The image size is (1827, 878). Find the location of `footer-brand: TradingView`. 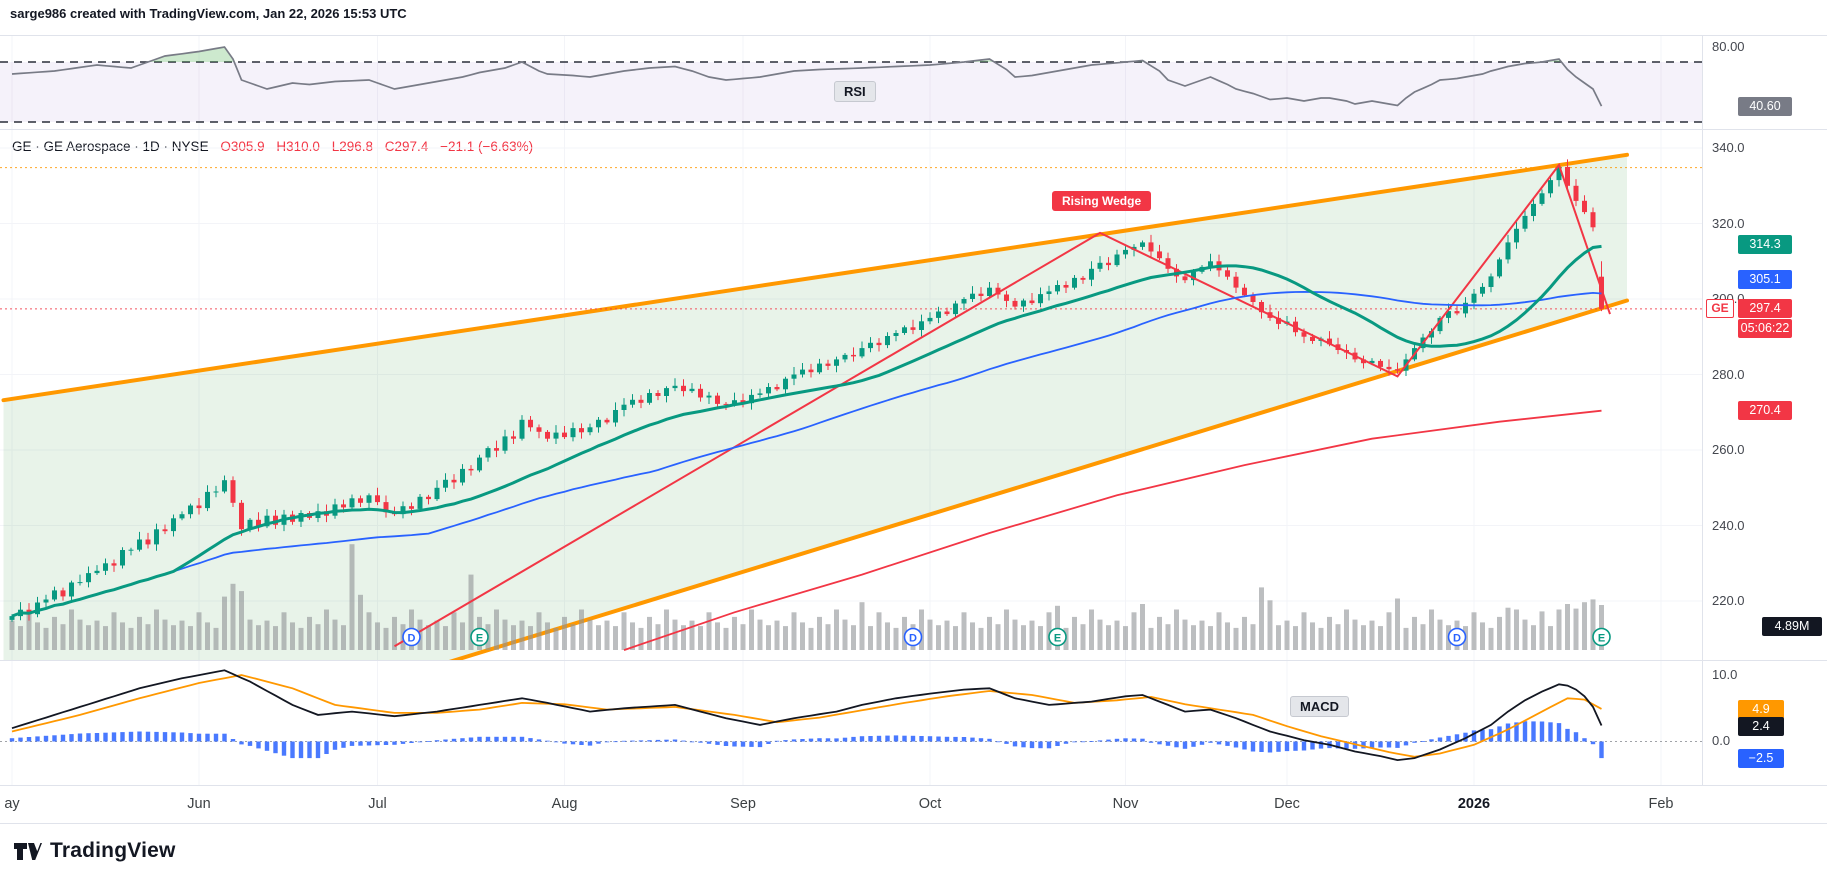

footer-brand: TradingView is located at coordinates (94, 851).